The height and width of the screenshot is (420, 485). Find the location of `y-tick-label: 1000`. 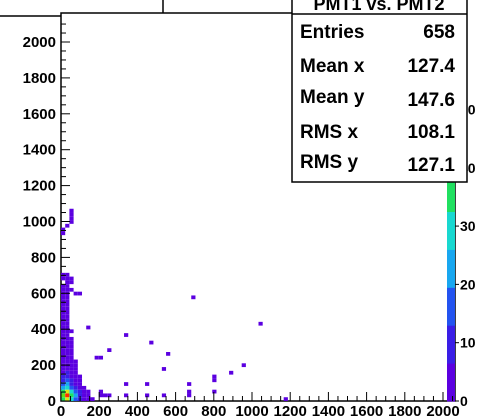

y-tick-label: 1000 is located at coordinates (39, 222).